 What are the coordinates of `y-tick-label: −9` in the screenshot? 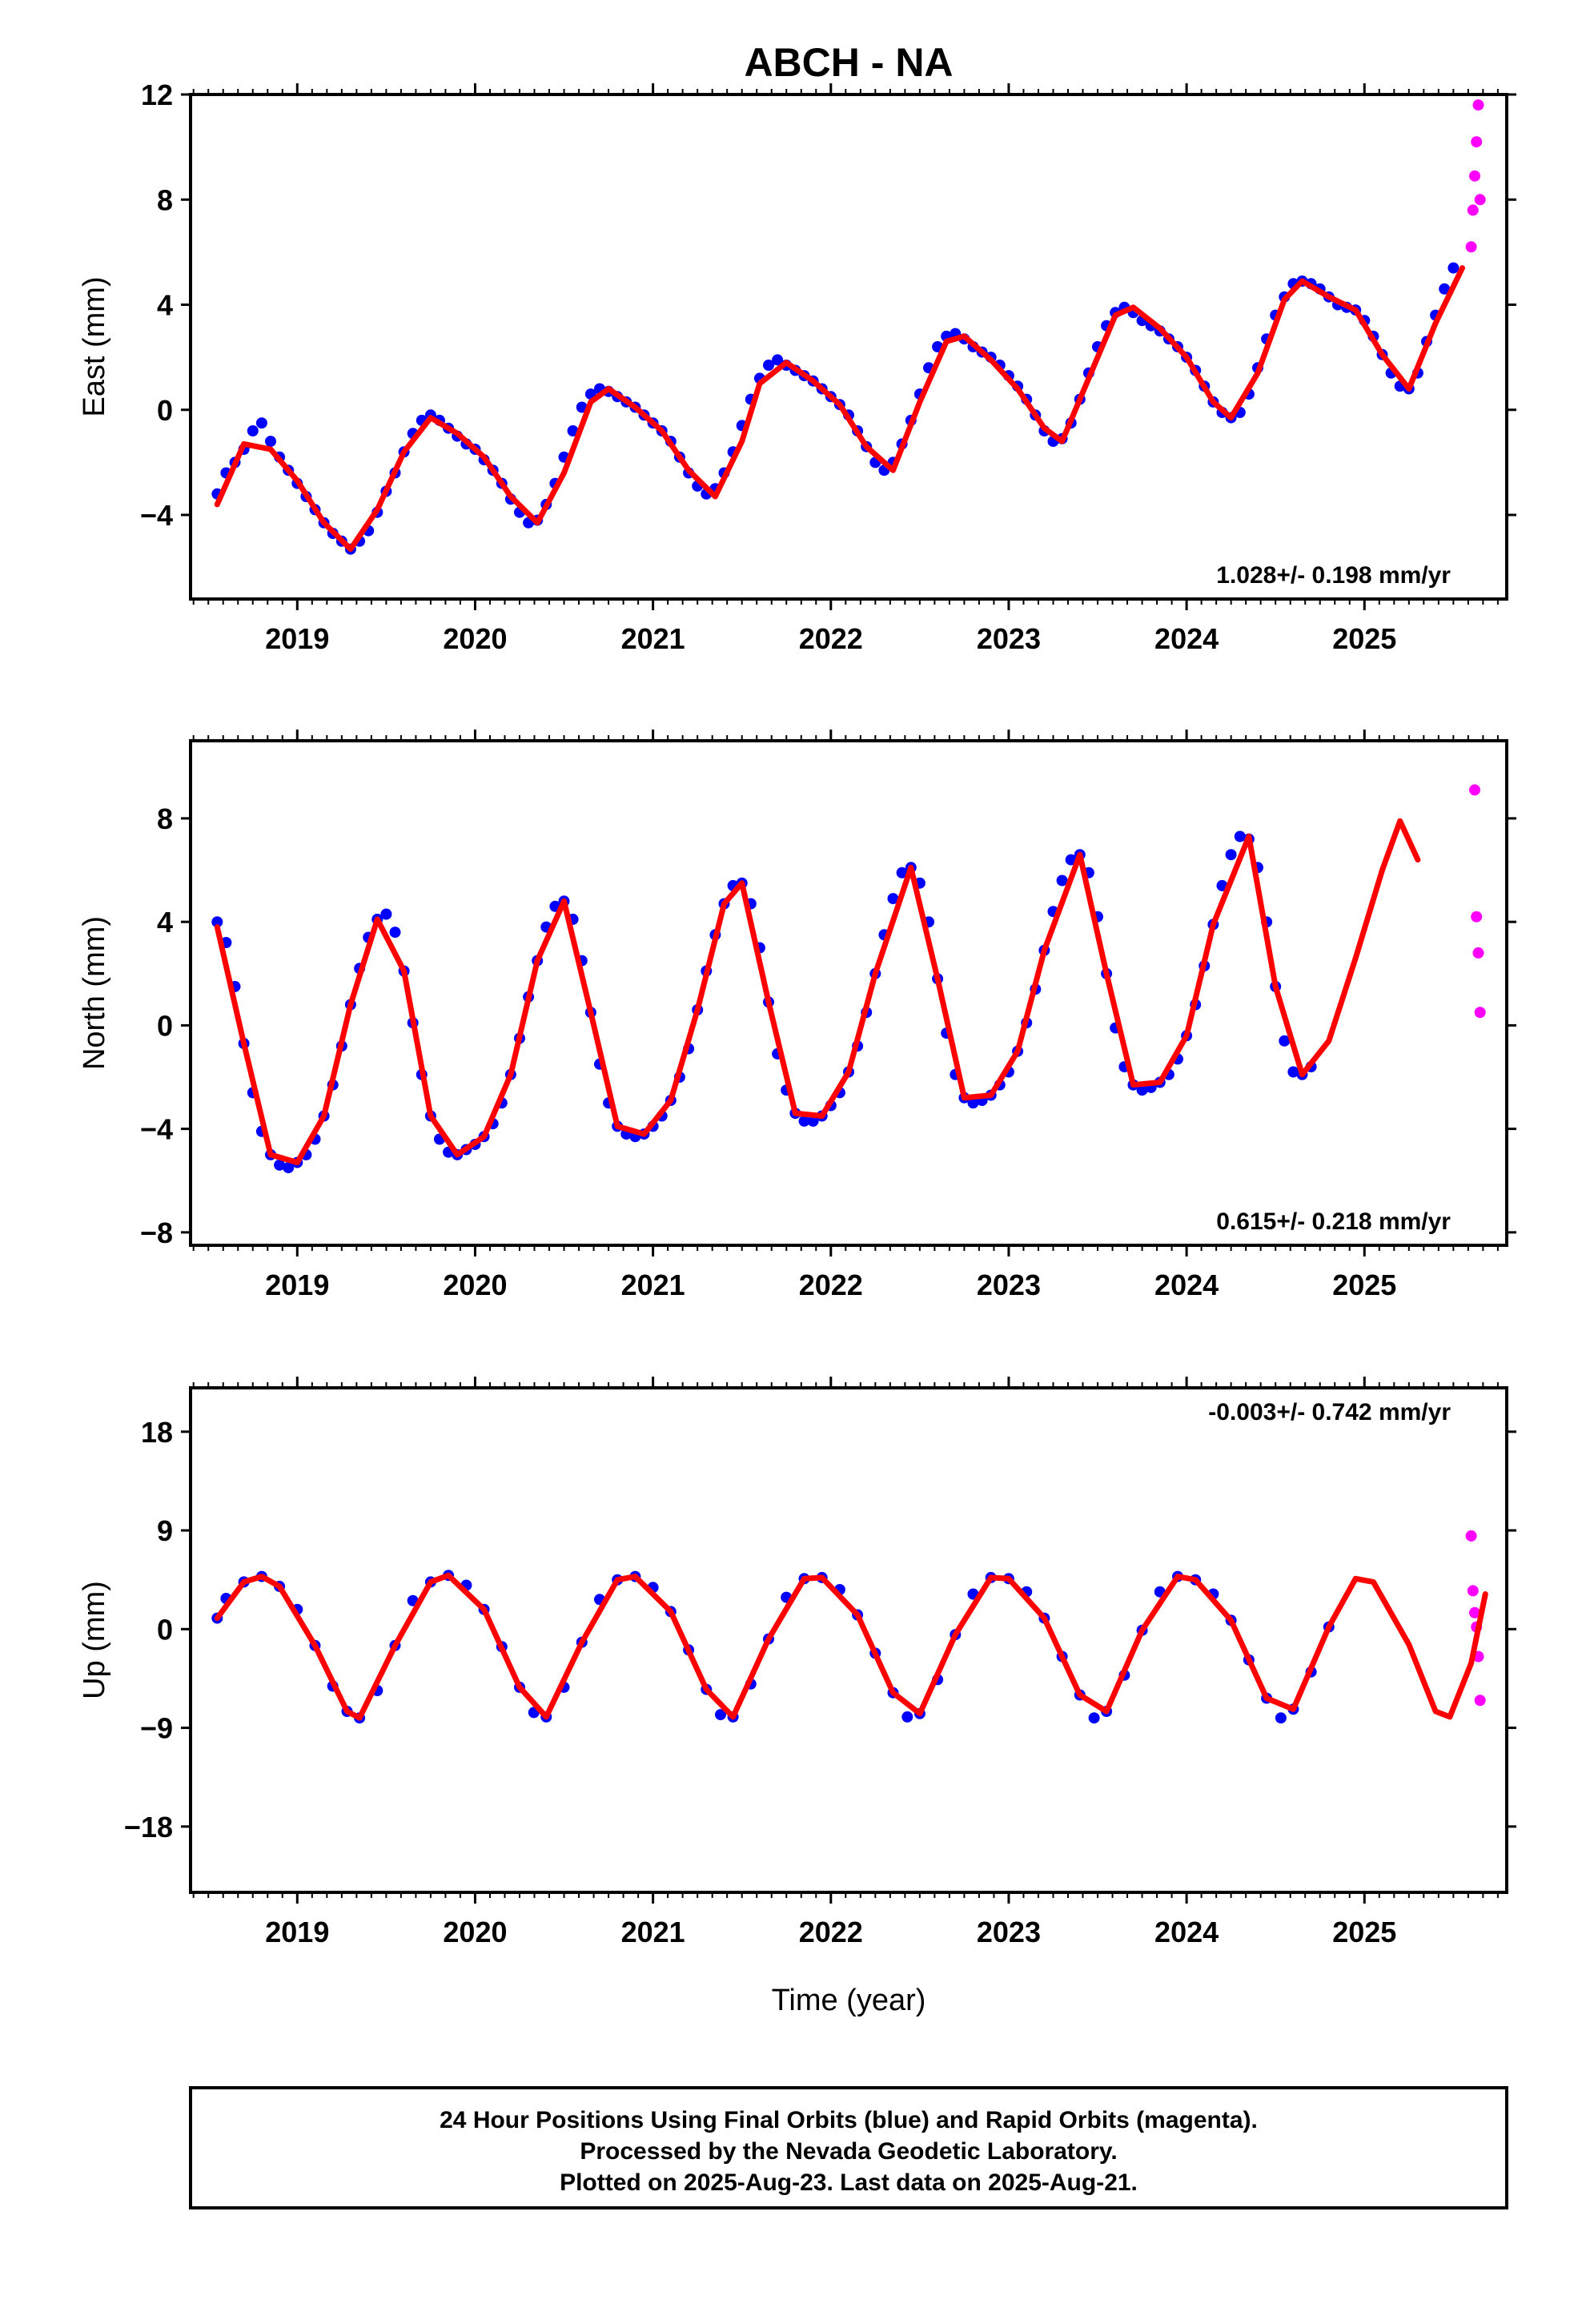 It's located at (156, 1728).